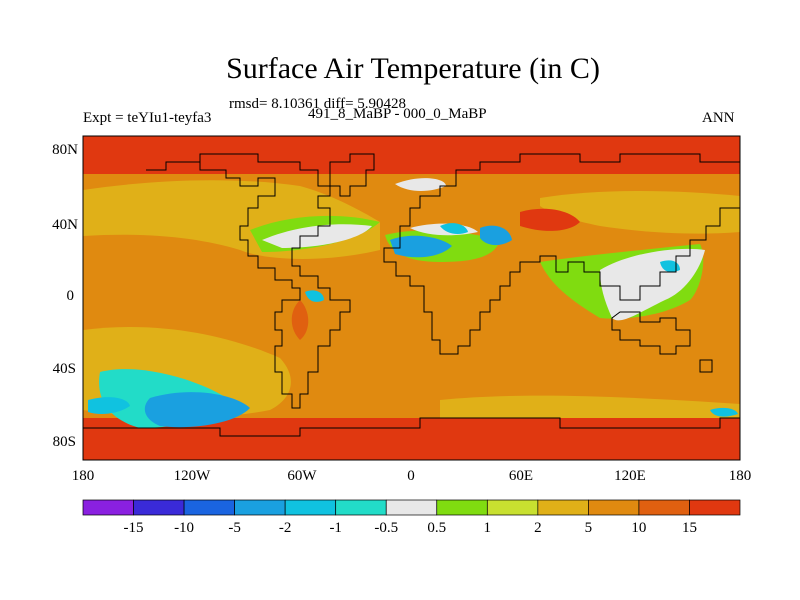 The image size is (800, 600). What do you see at coordinates (521, 476) in the screenshot?
I see `lon-tick-label: 60E` at bounding box center [521, 476].